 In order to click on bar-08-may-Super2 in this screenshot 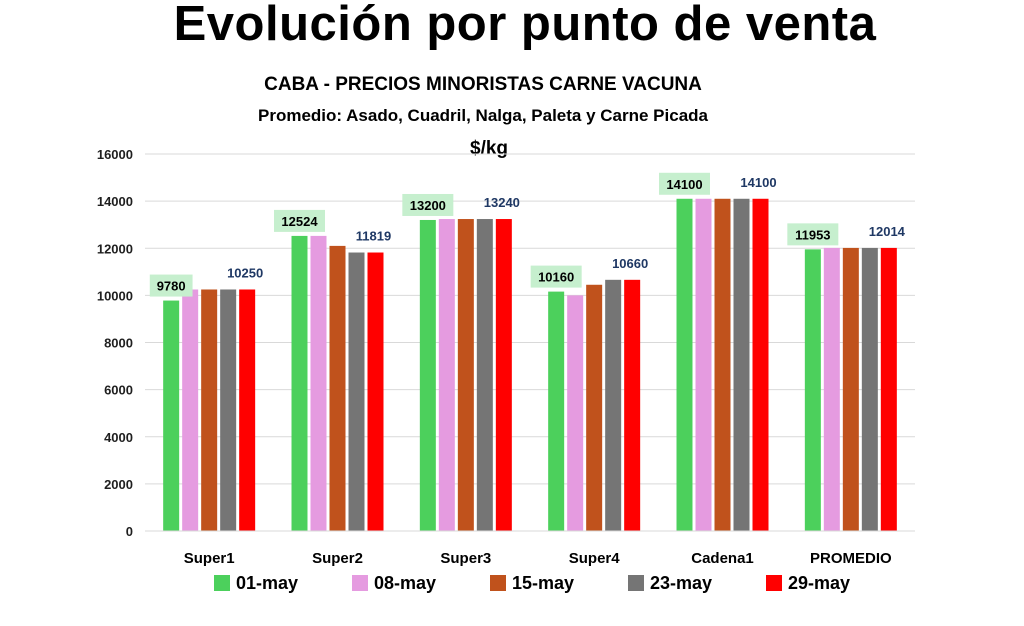, I will do `click(318, 383)`.